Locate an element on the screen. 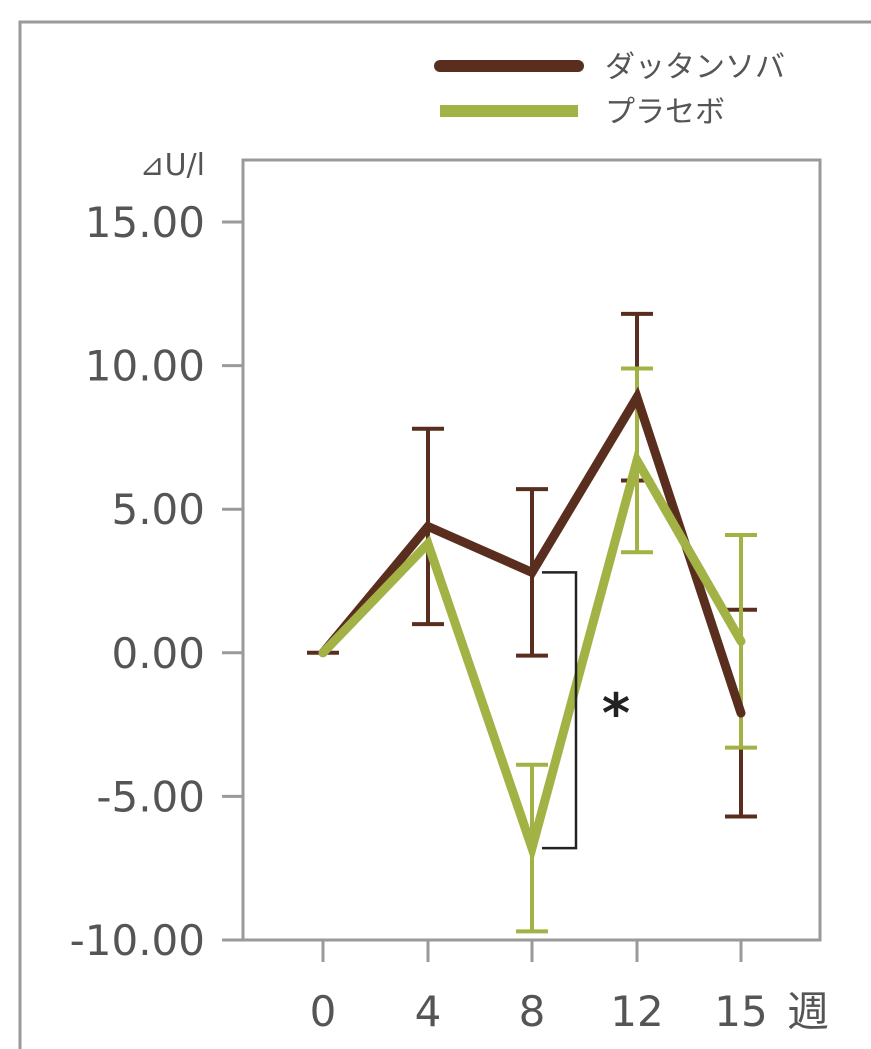 Image resolution: width=871 pixels, height=1049 pixels. y-axis-unit-label: ⊿U/l is located at coordinates (172, 165).